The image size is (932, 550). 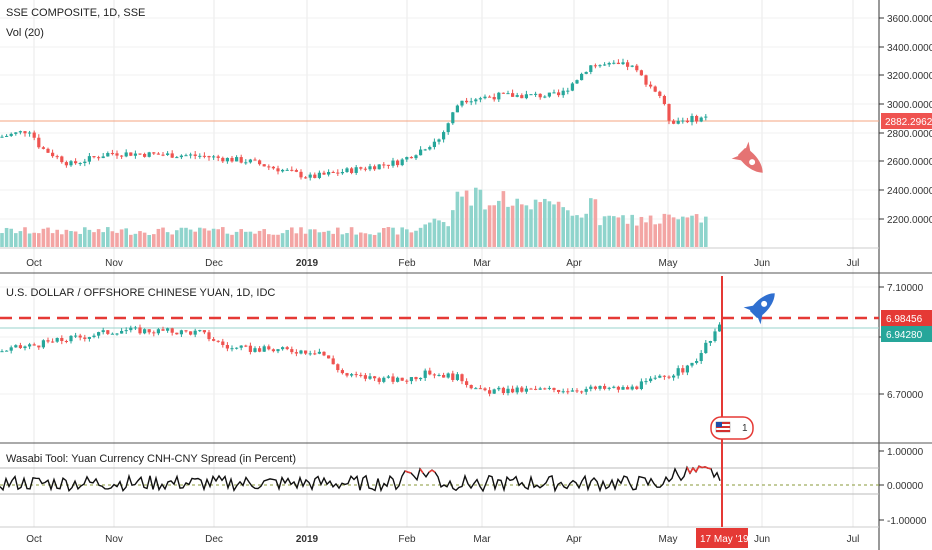 I want to click on event-marker: 1, so click(x=732, y=428).